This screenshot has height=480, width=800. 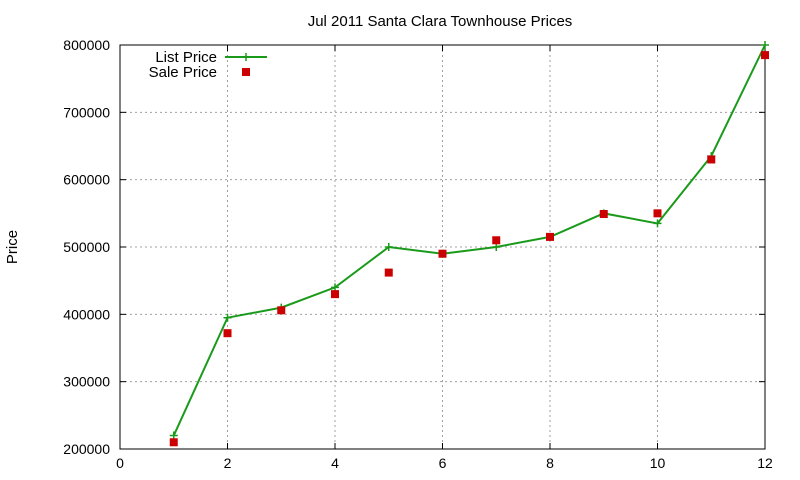 What do you see at coordinates (443, 463) in the screenshot?
I see `x-tick-label: 6` at bounding box center [443, 463].